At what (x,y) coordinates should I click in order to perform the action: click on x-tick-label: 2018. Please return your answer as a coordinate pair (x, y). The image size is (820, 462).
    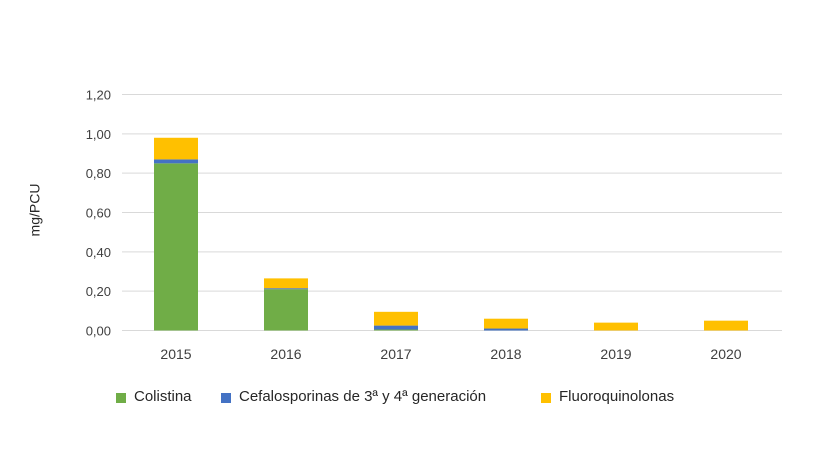
    Looking at the image, I should click on (505, 354).